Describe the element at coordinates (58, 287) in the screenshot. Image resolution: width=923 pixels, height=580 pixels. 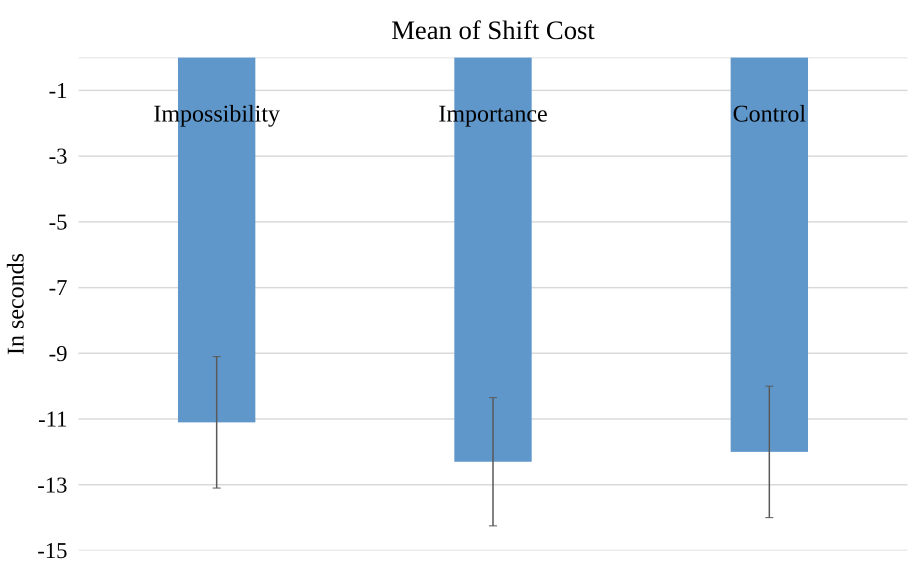
I see `y-tick-label: -7` at that location.